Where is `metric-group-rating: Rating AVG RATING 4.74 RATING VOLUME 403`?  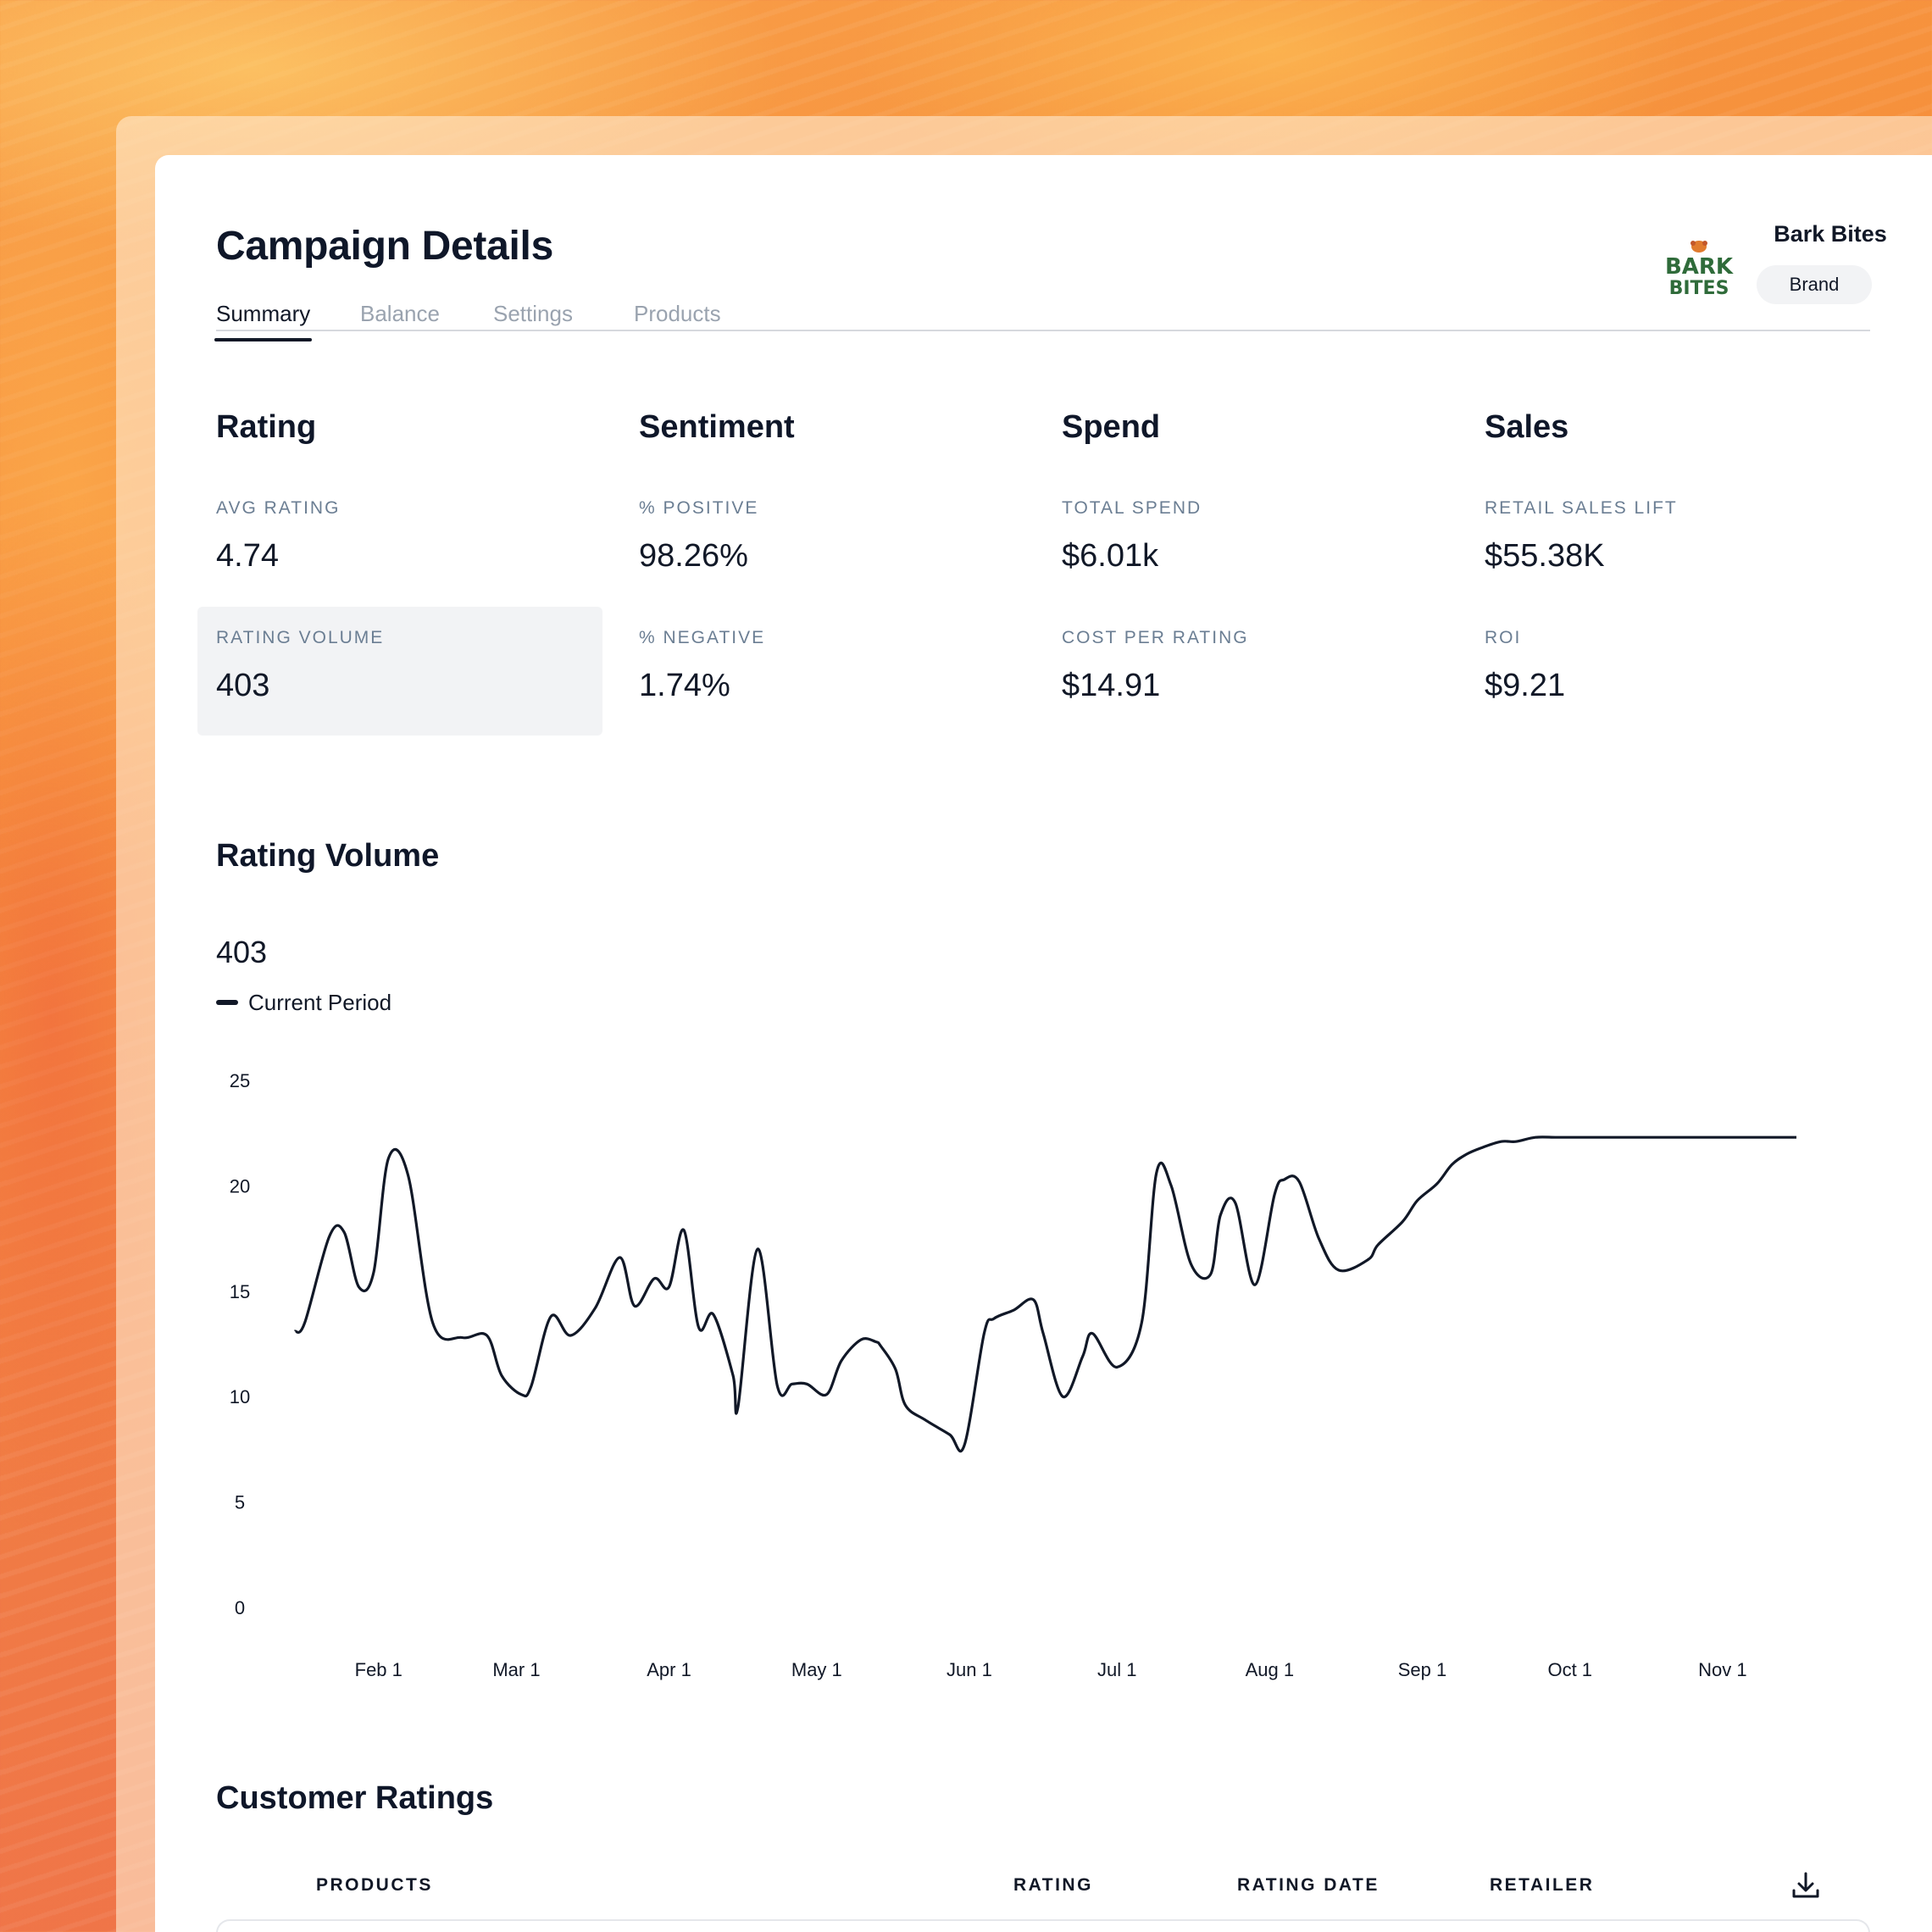
metric-group-rating: Rating AVG RATING 4.74 RATING VOLUME 403 is located at coordinates (410, 572).